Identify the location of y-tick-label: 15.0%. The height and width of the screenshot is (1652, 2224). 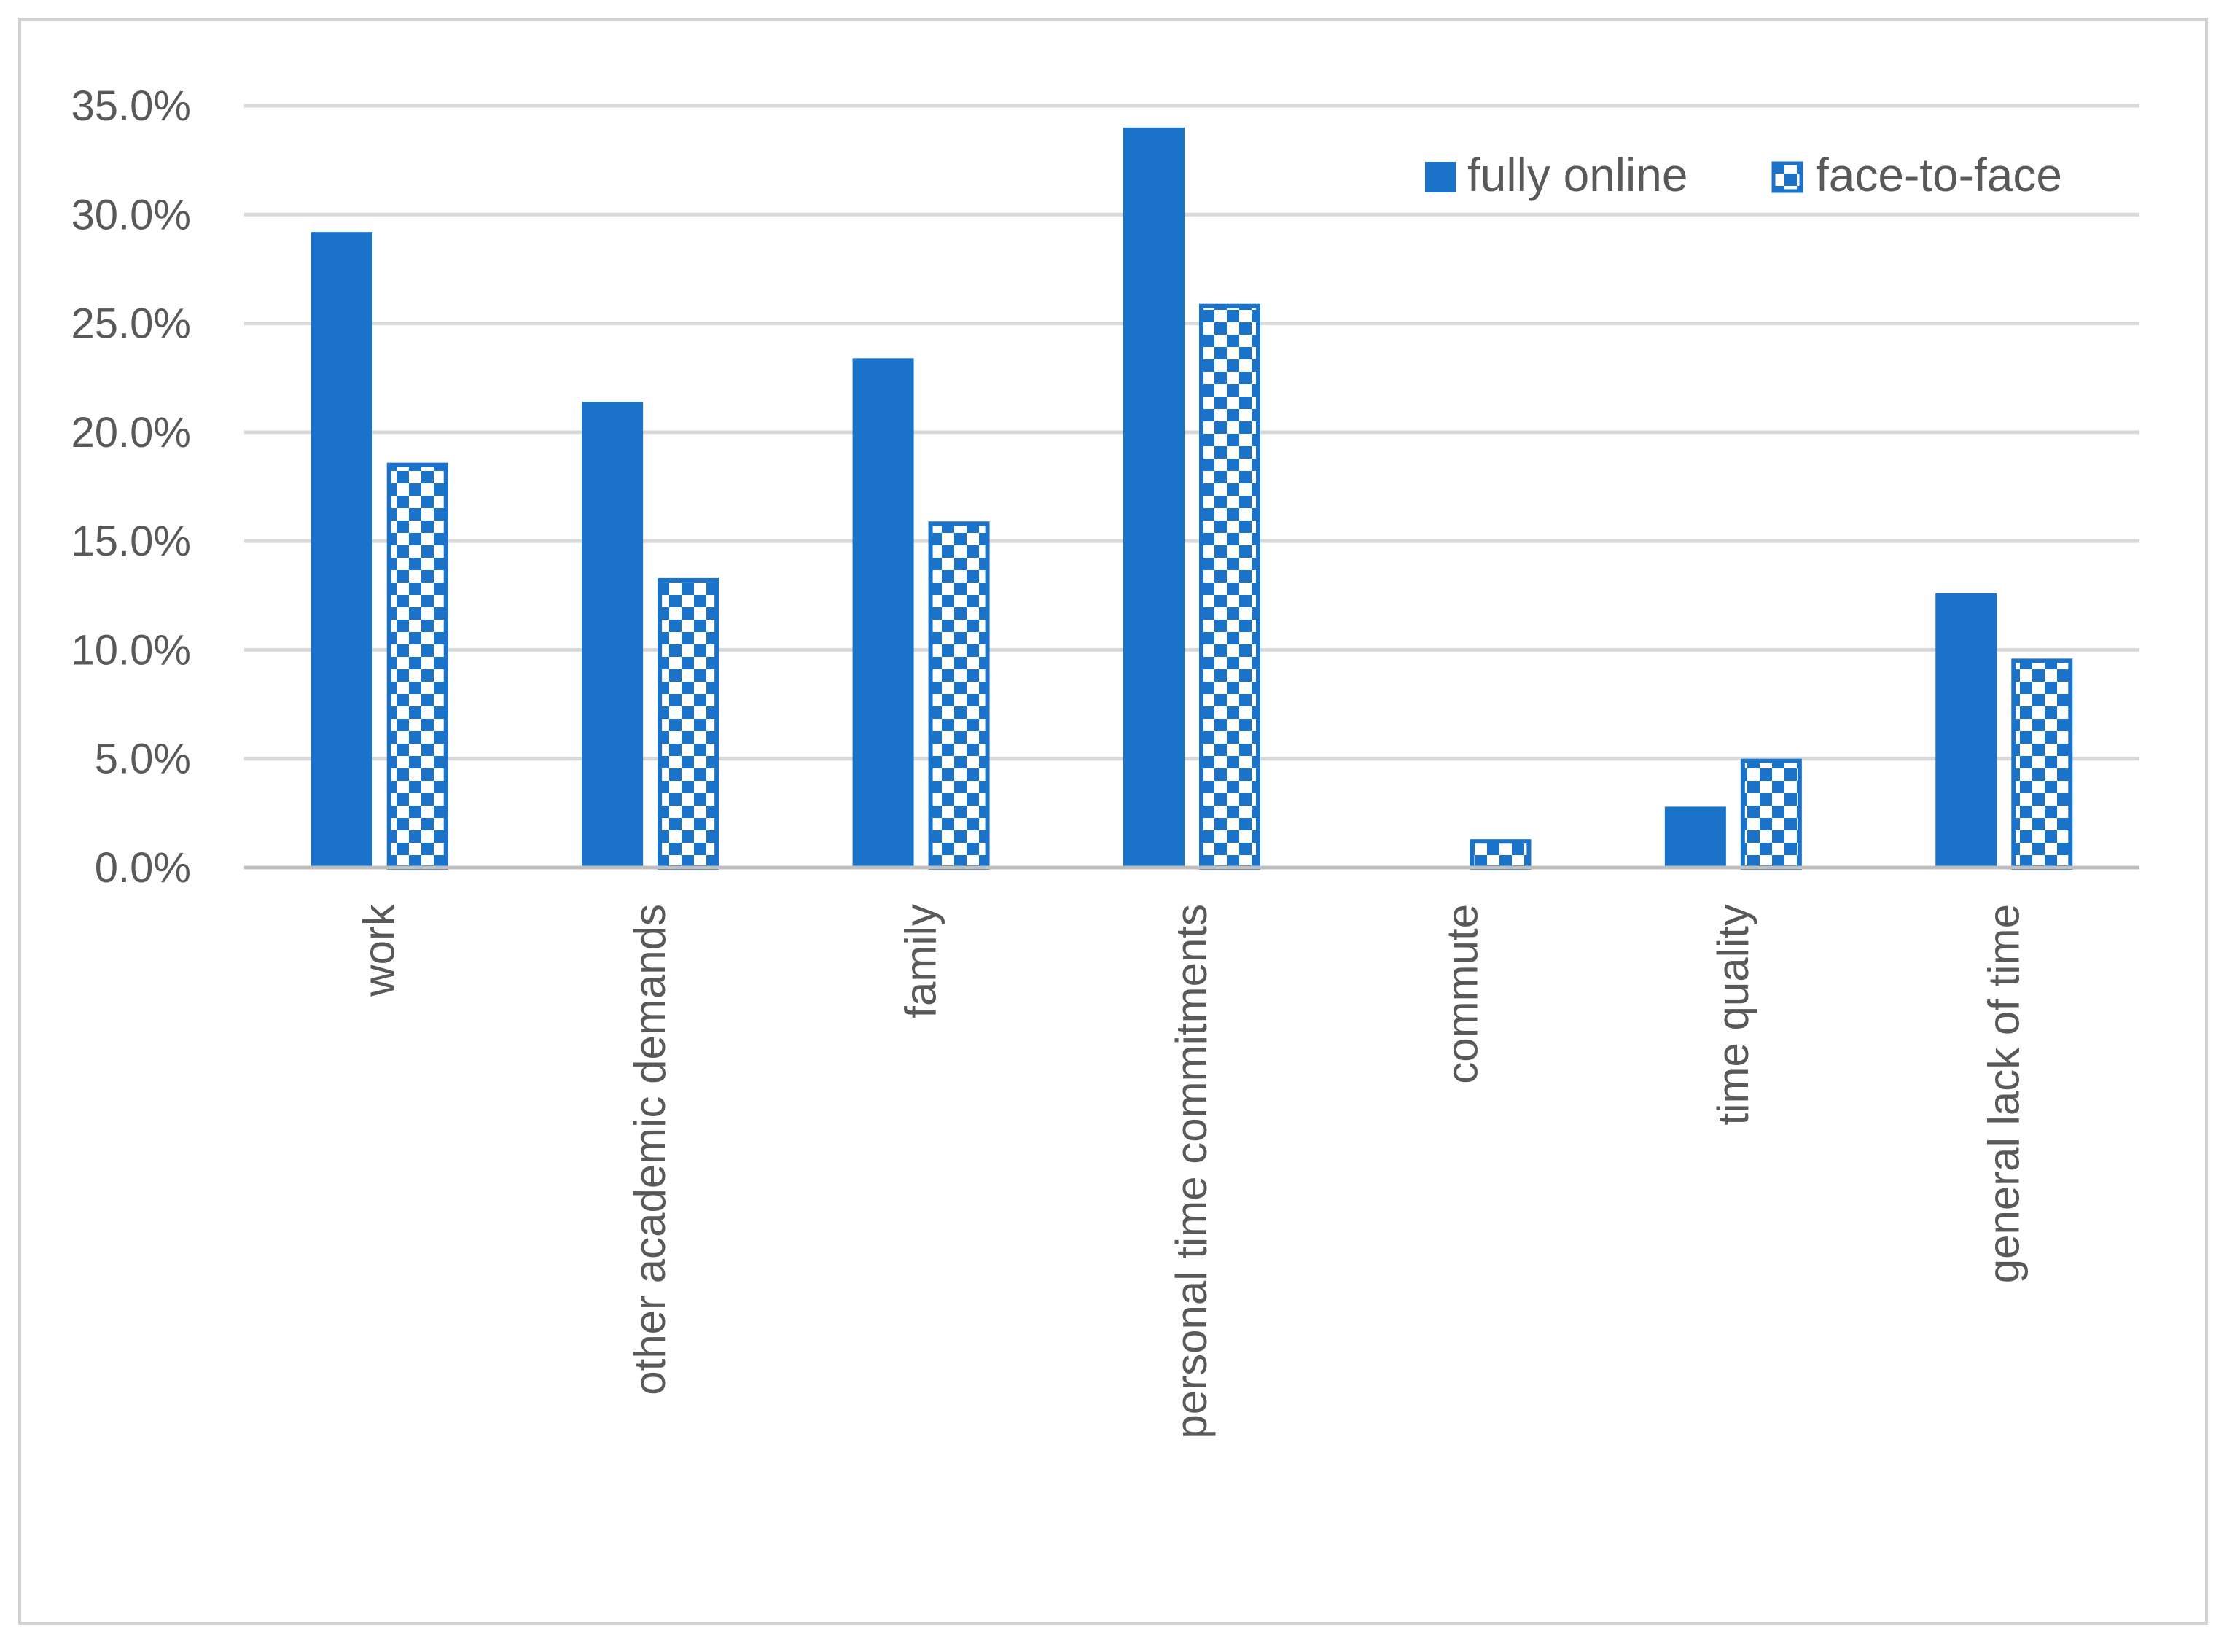
(131, 541).